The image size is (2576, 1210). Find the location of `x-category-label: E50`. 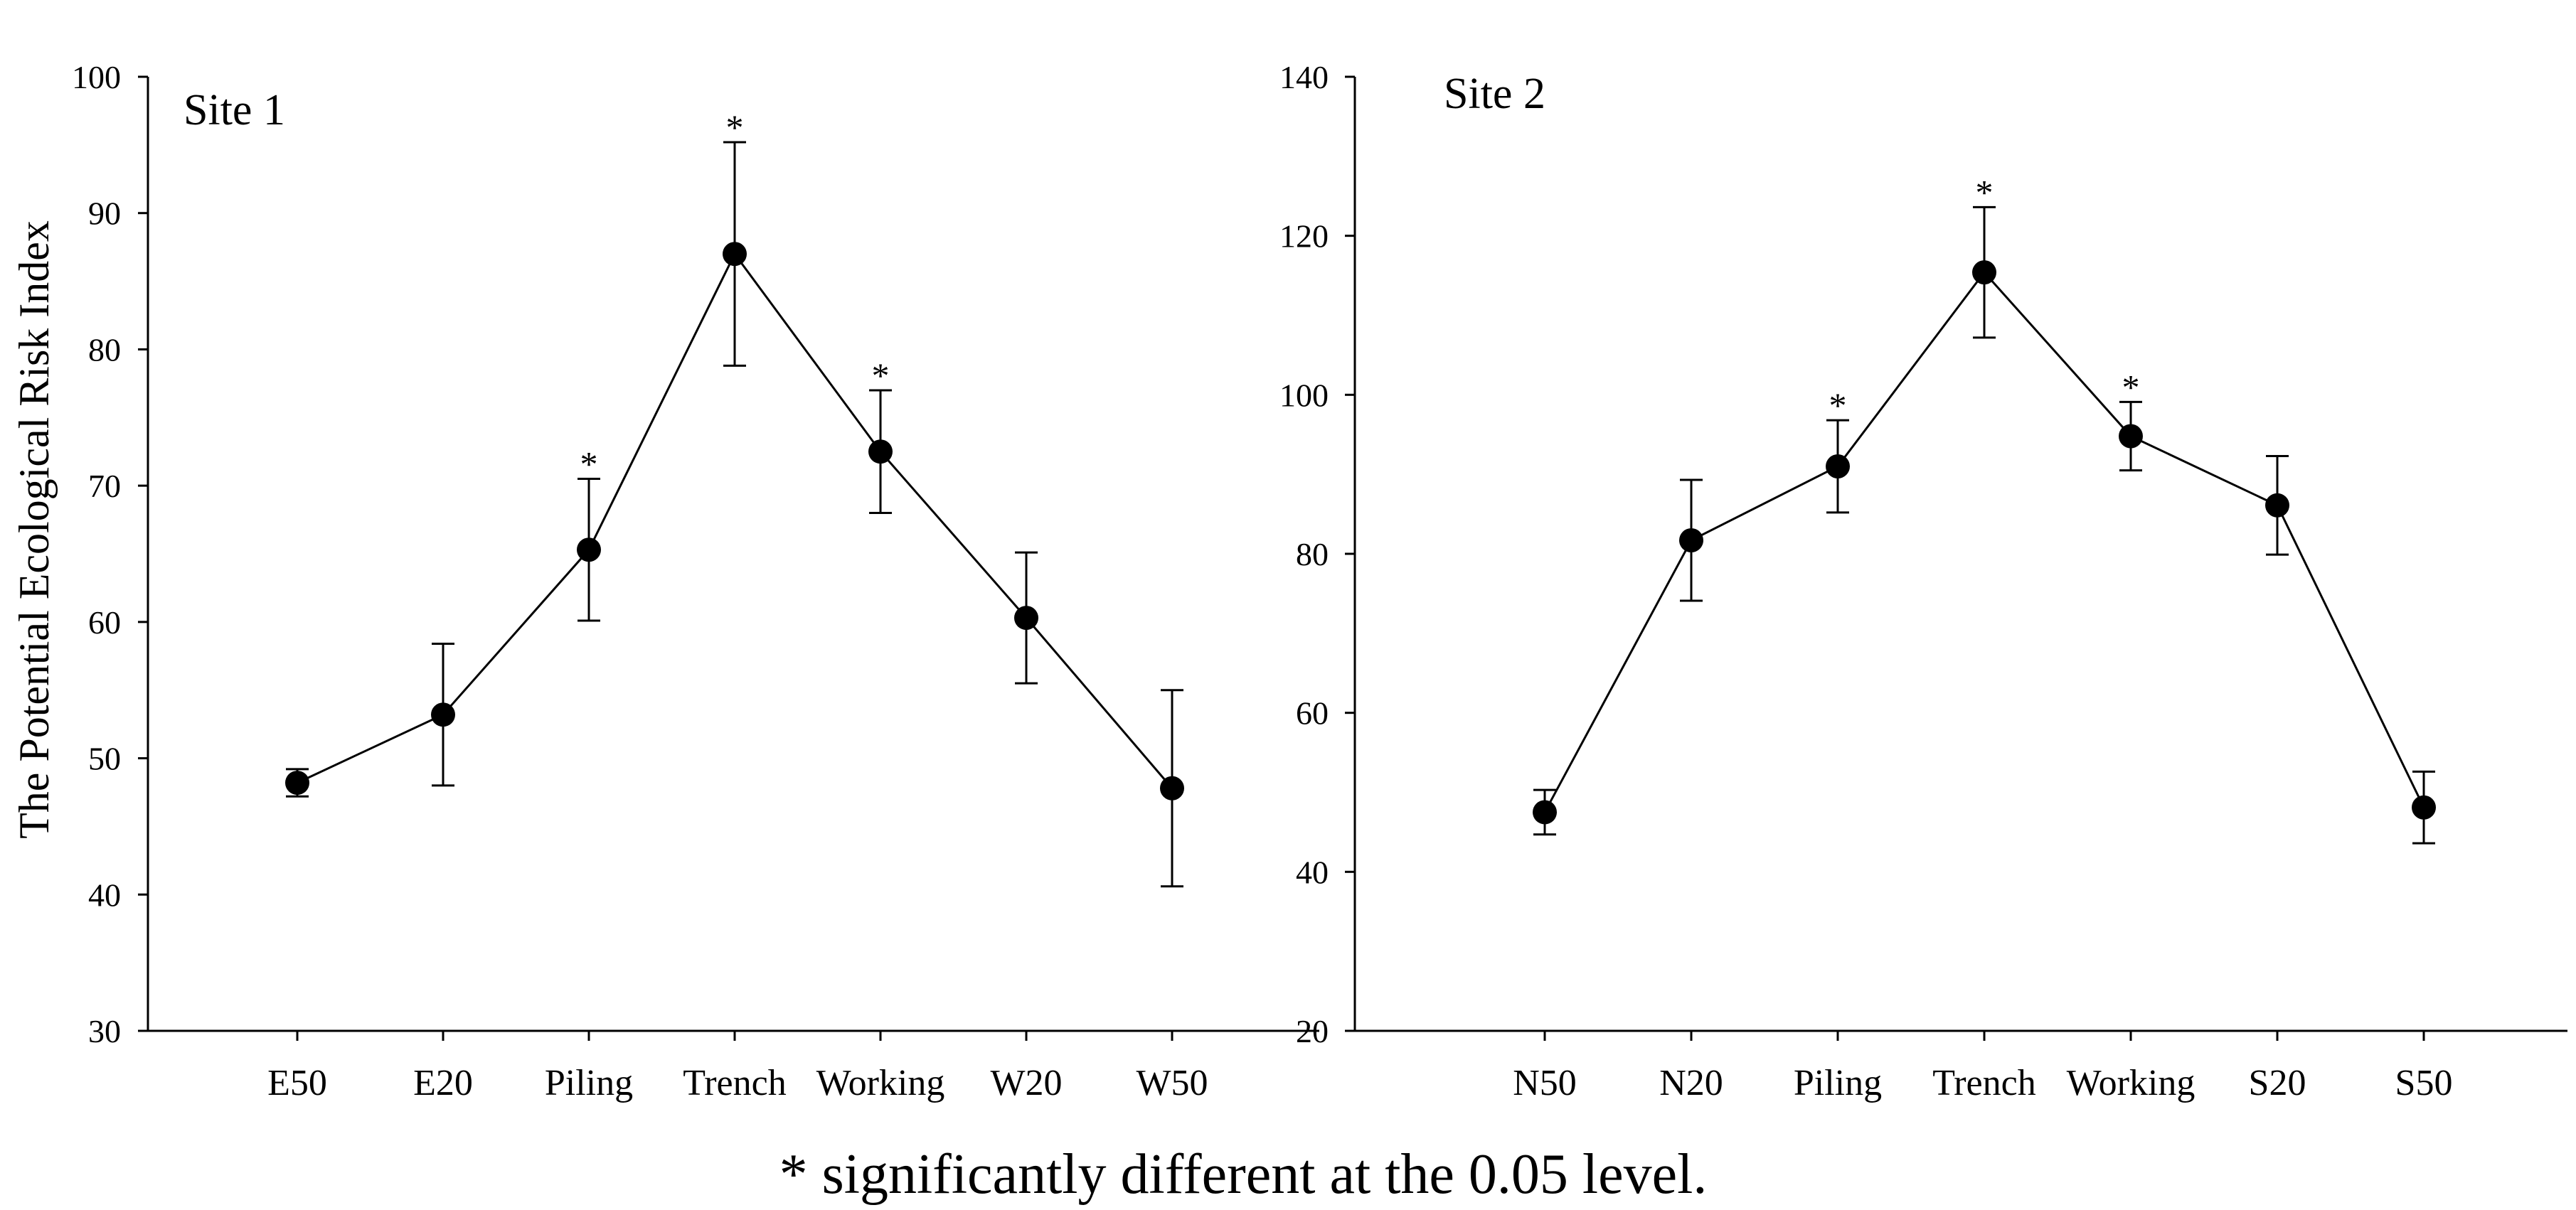

x-category-label: E50 is located at coordinates (297, 1083).